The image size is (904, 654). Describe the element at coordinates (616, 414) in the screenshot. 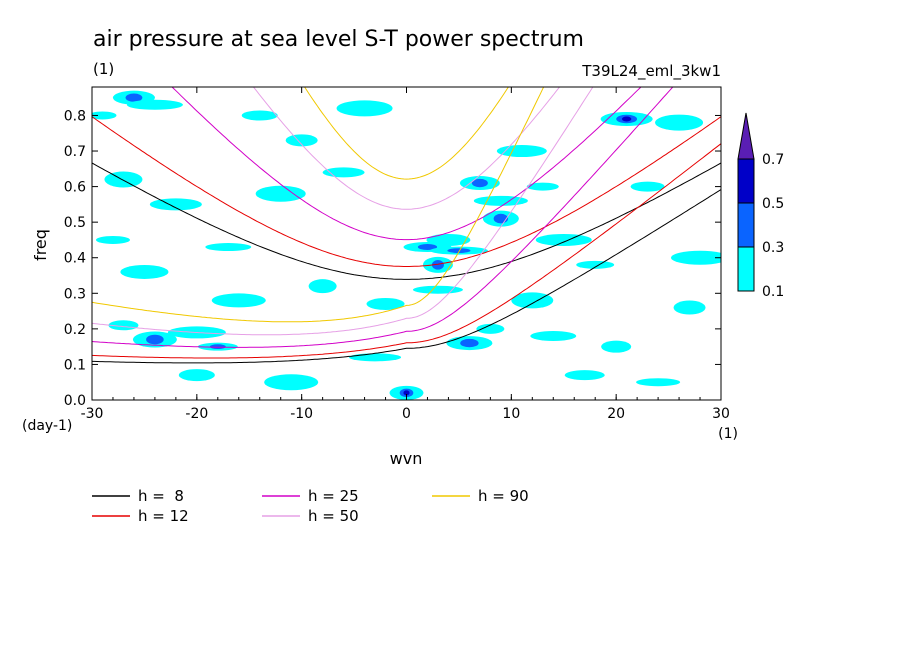

I see `x-tick-label: 20` at that location.